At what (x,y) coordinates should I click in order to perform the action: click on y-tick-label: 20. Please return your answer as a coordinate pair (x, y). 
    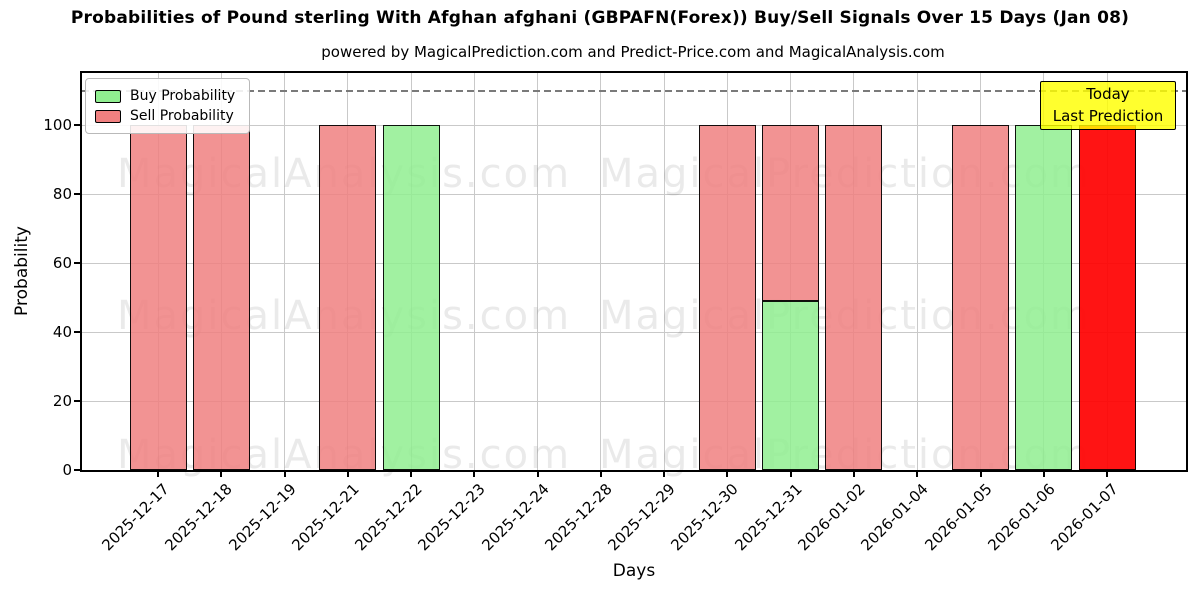
    Looking at the image, I should click on (62, 401).